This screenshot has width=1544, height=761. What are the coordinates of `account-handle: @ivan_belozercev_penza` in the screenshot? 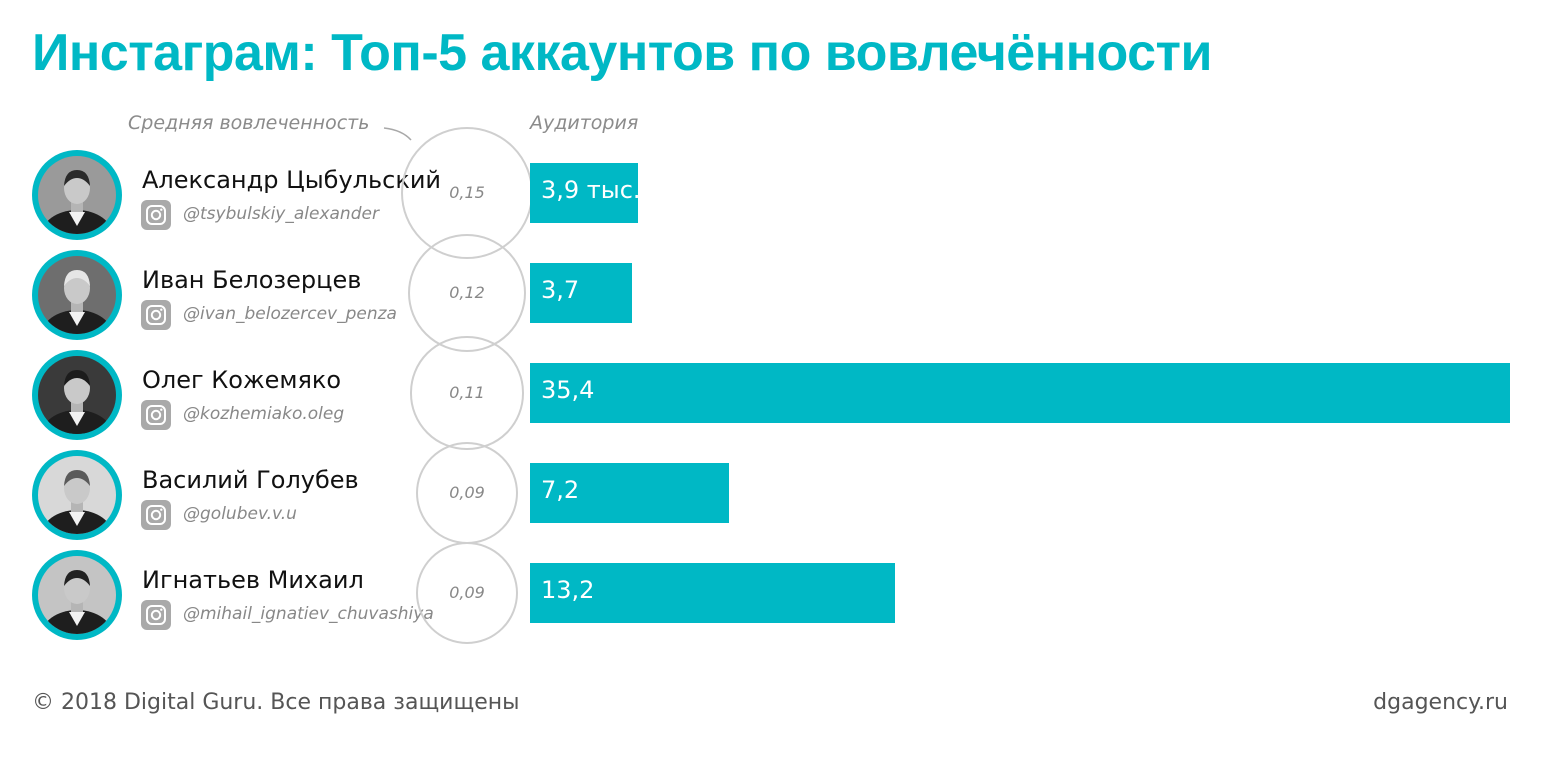 It's located at (290, 314).